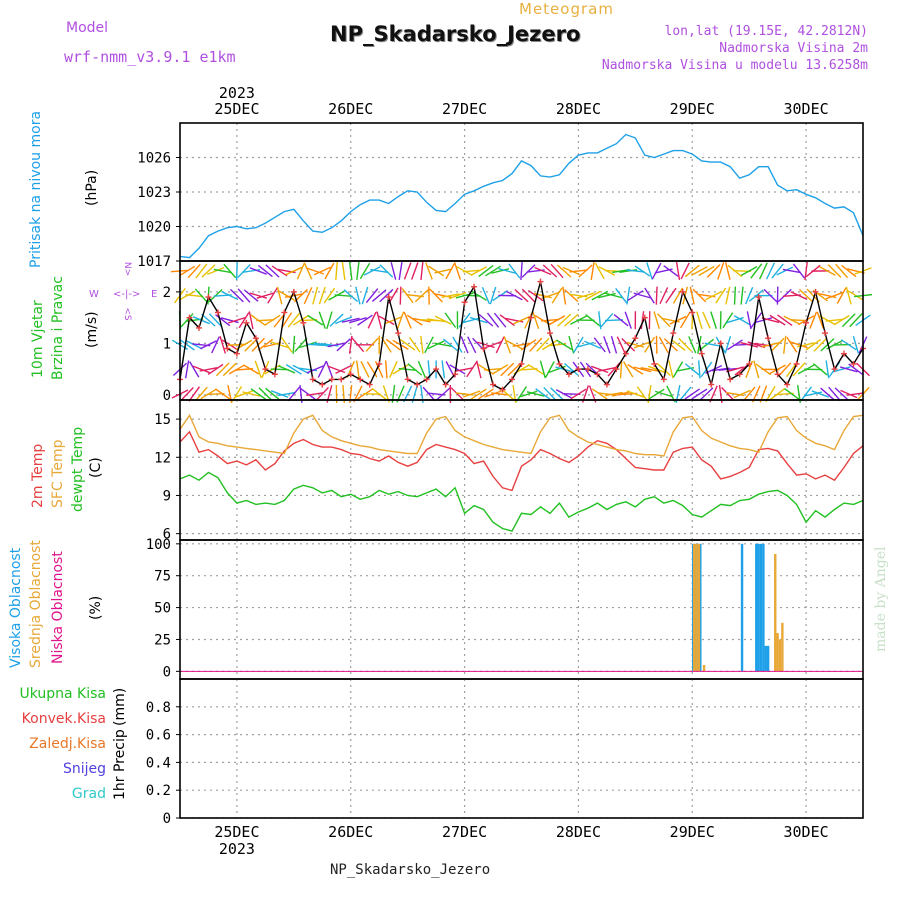 Image resolution: width=900 pixels, height=900 pixels. Describe the element at coordinates (63, 719) in the screenshot. I see `precip-legend-conv: Konvek.Kisa` at that location.